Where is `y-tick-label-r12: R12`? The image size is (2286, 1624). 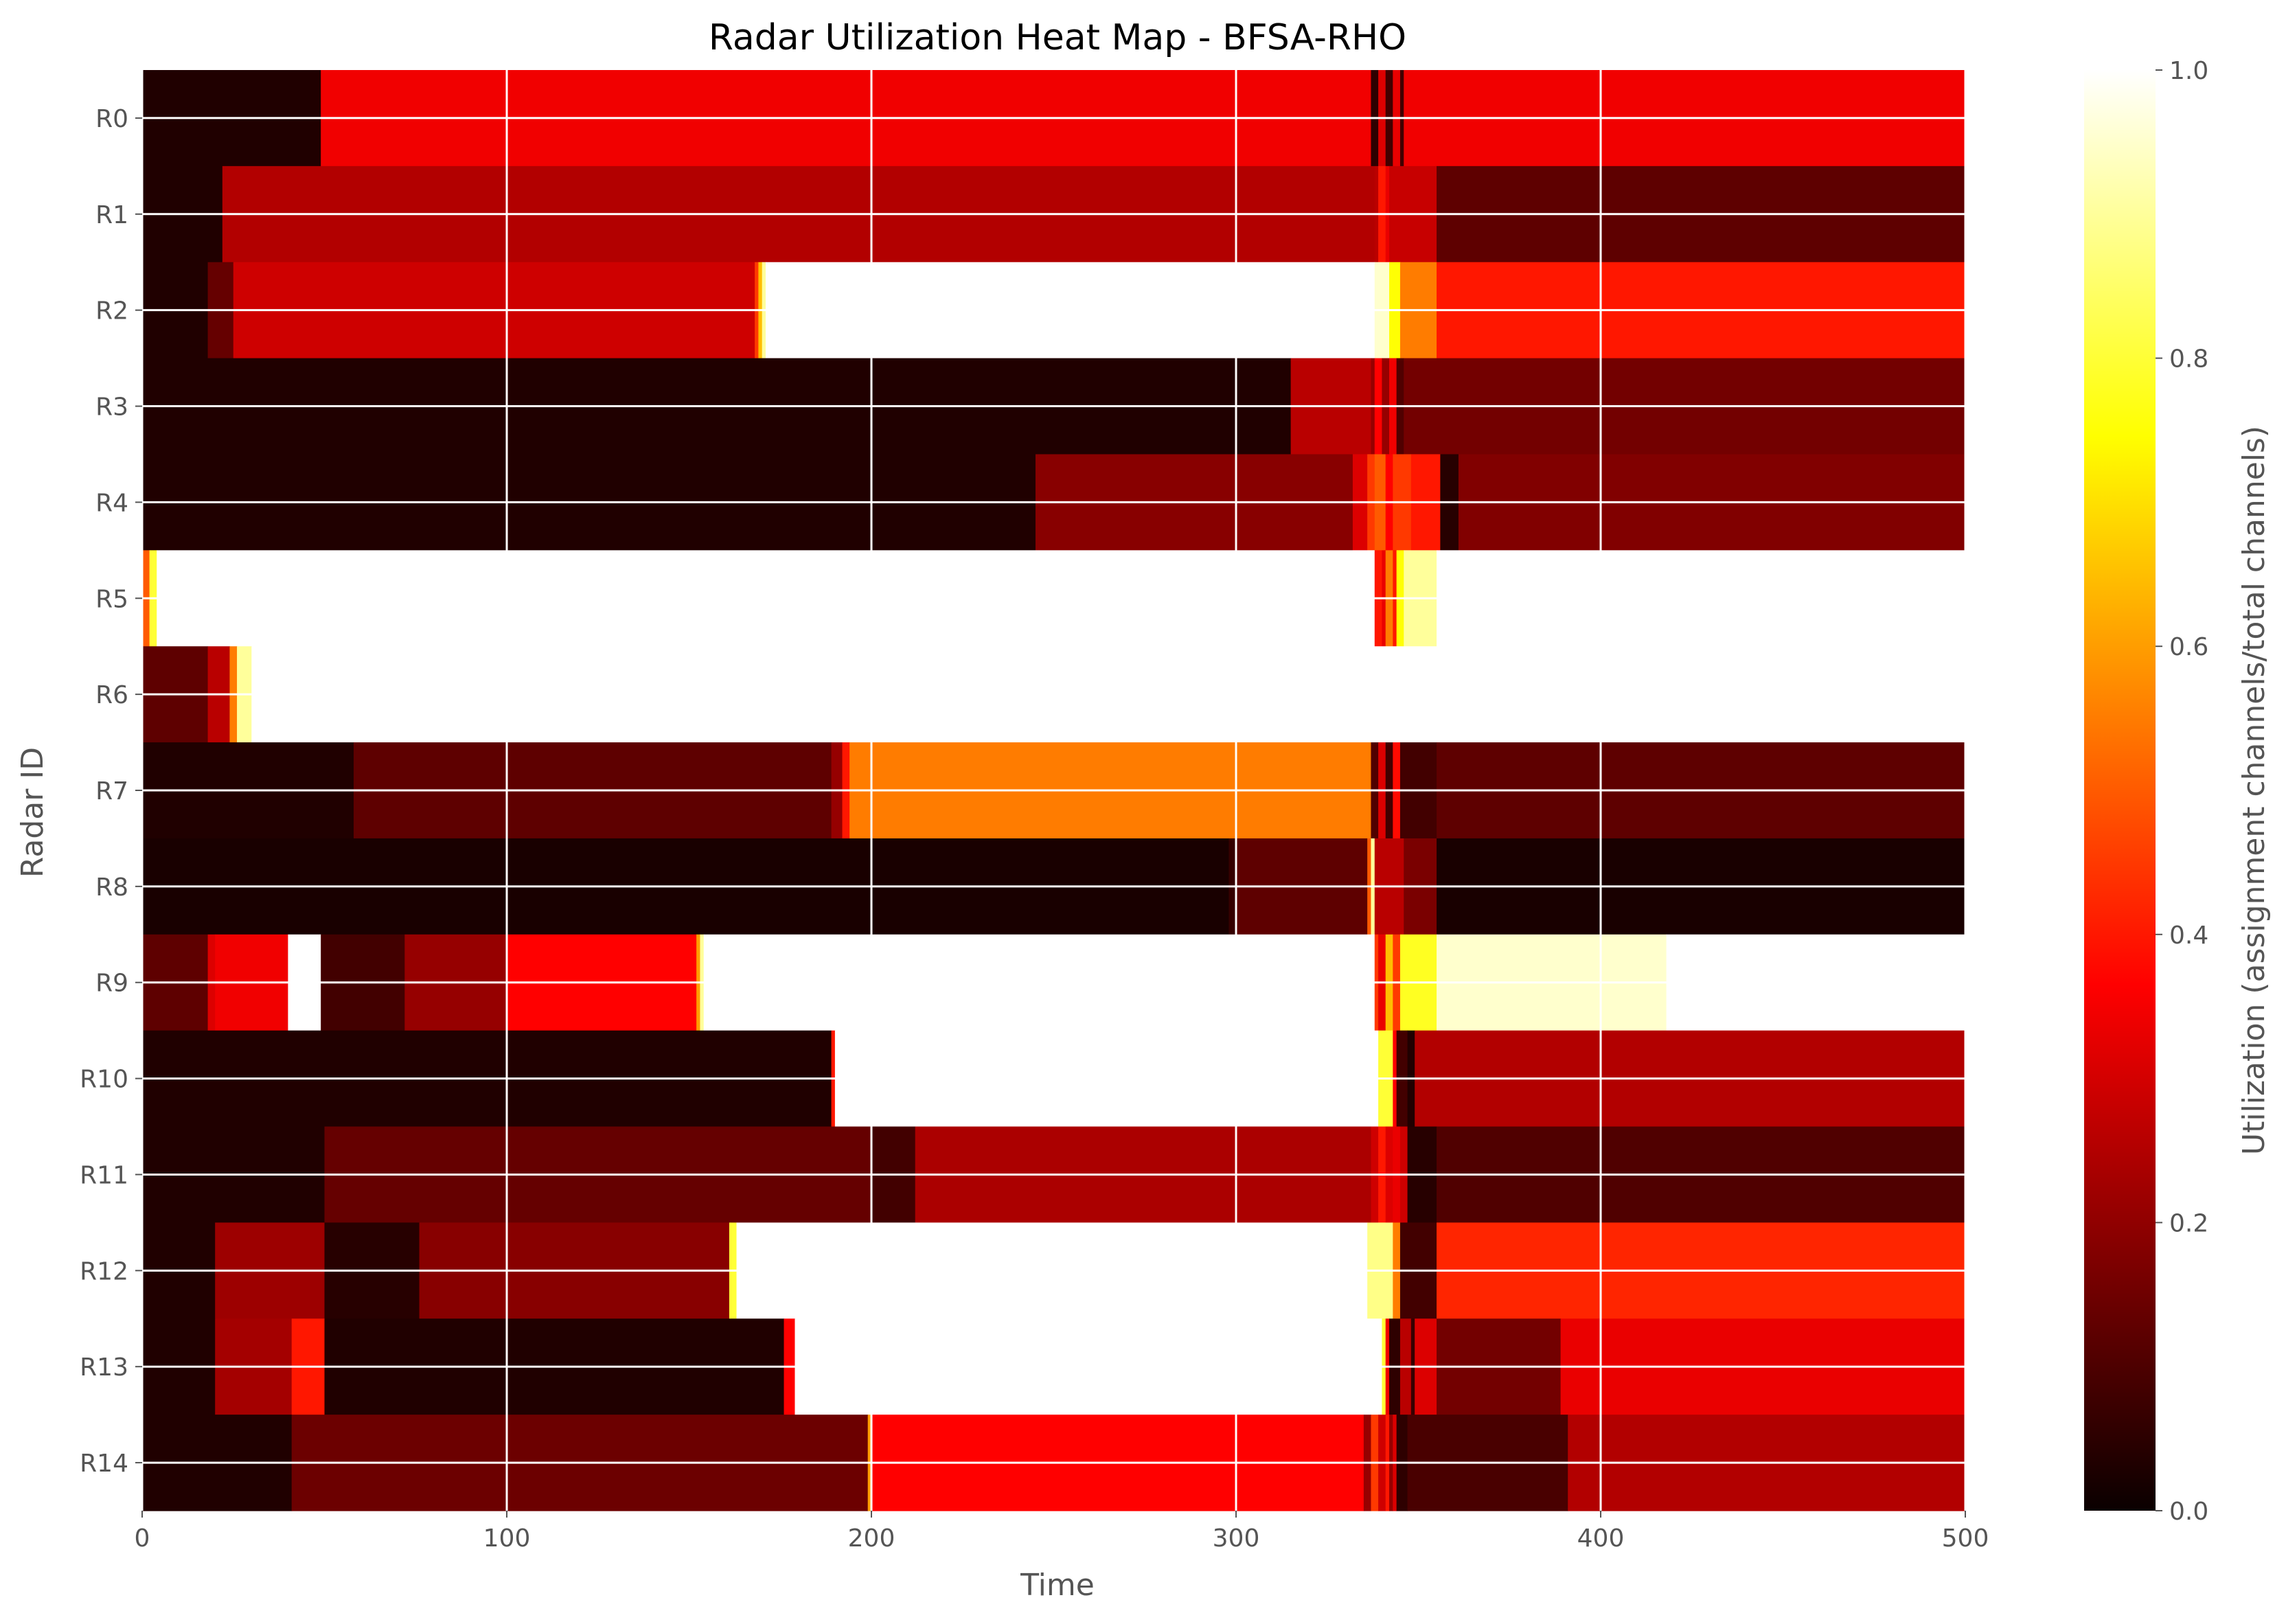 y-tick-label-r12: R12 is located at coordinates (104, 1271).